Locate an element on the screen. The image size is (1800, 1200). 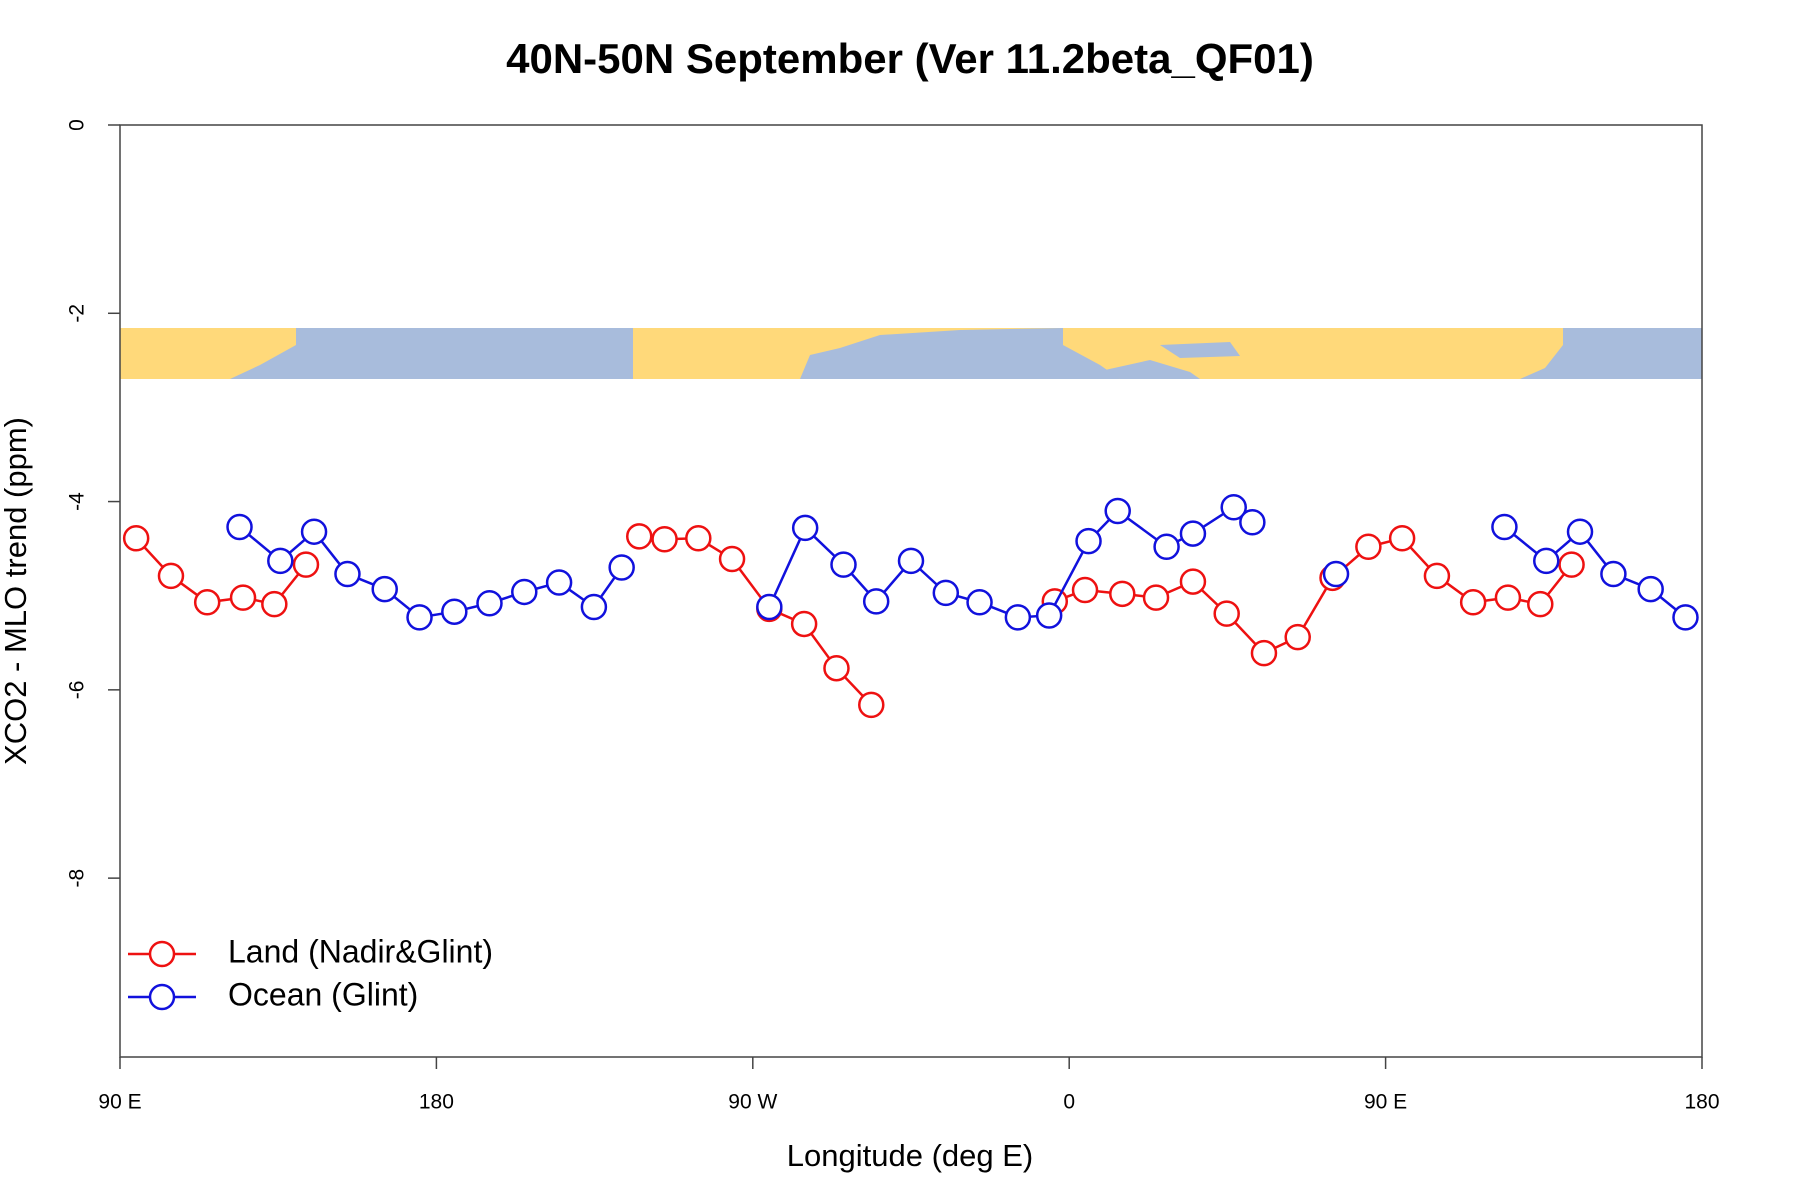
y-tick-label: -6 is located at coordinates (77, 690).